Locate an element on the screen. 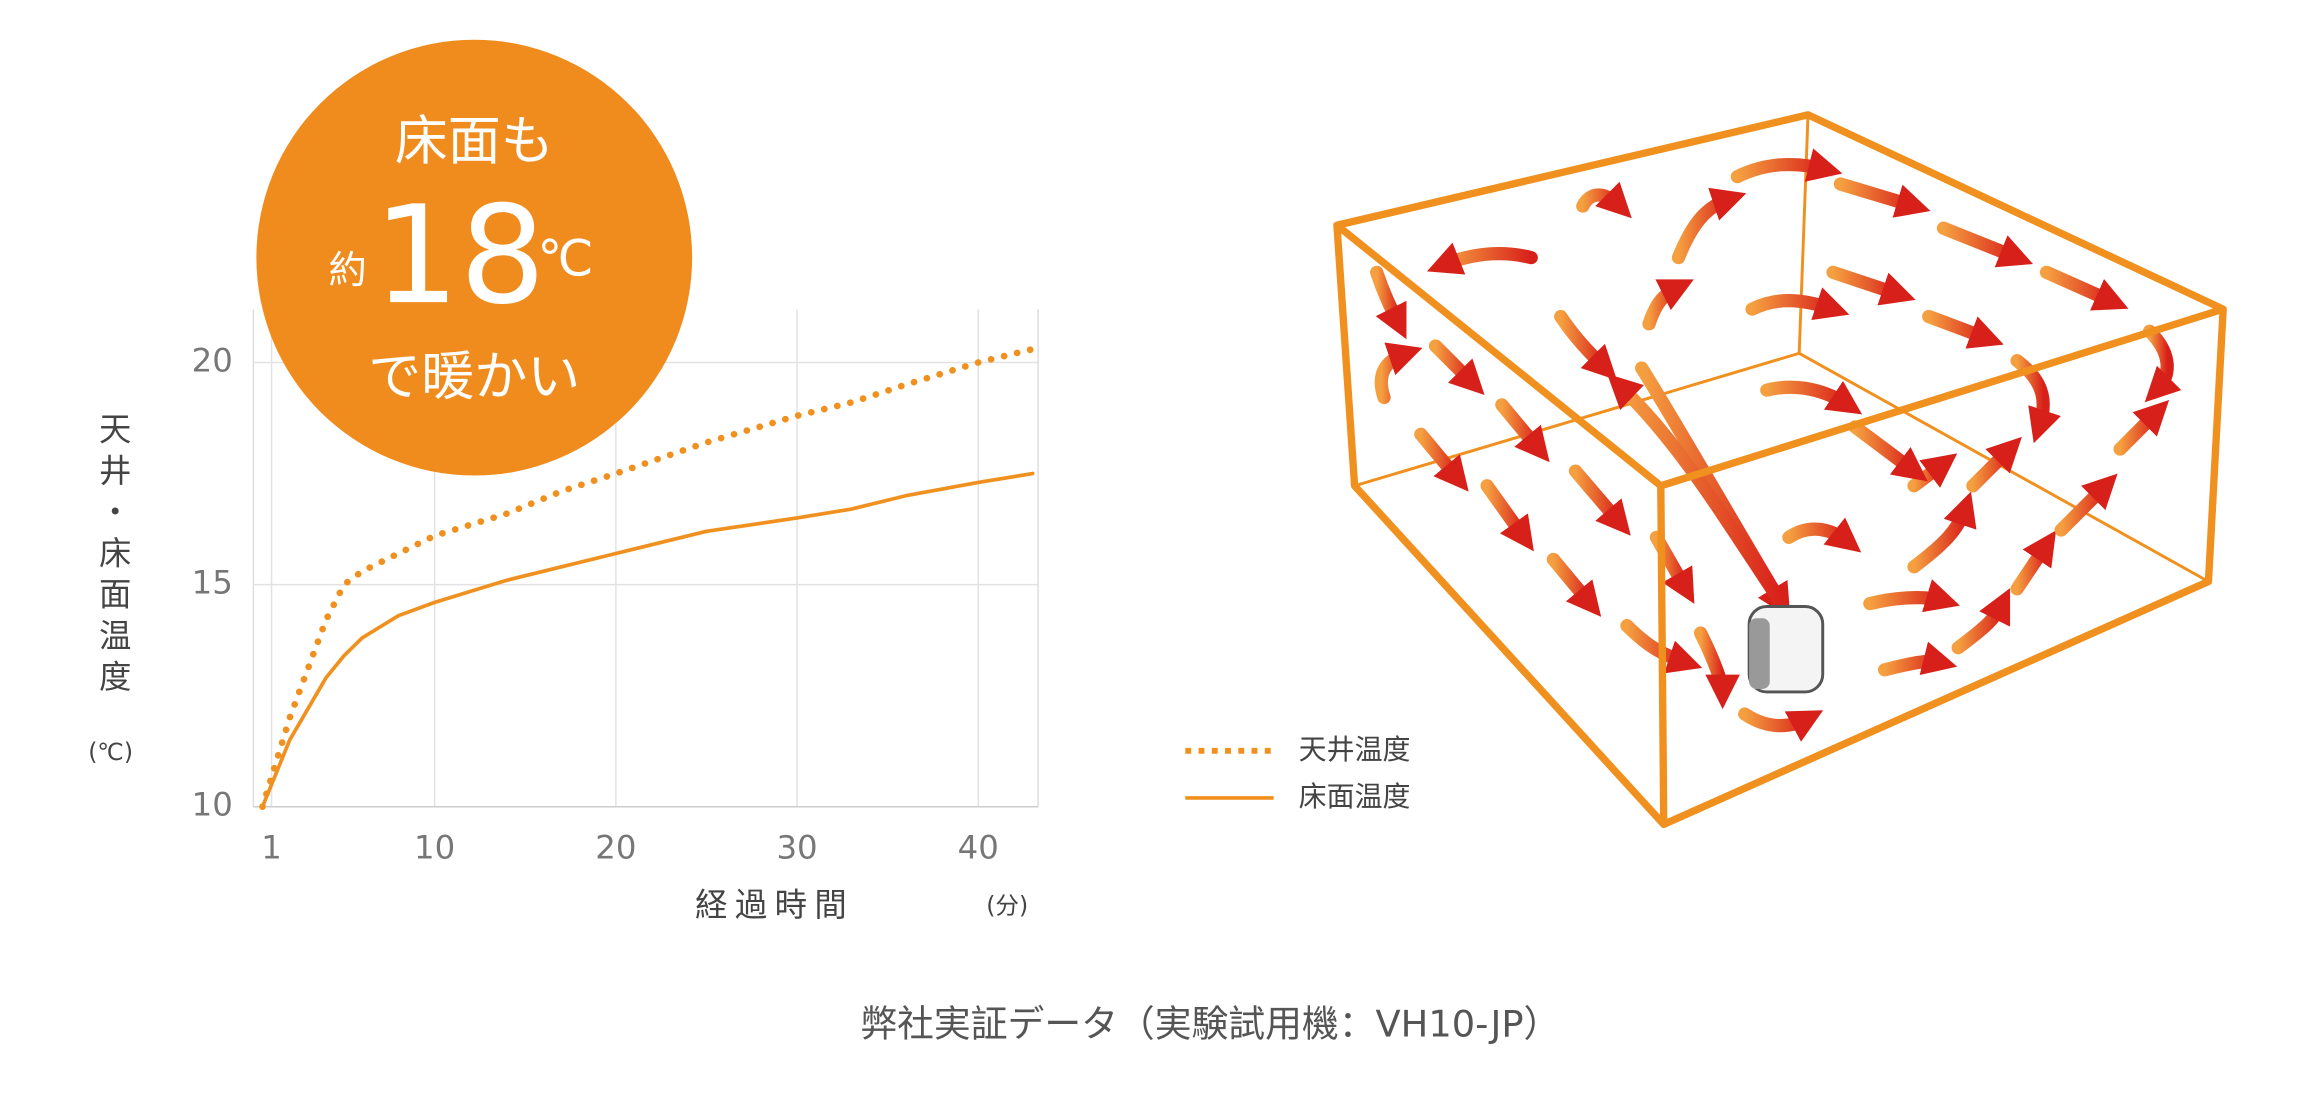  badge-line3: で暖かい is located at coordinates (474, 376).